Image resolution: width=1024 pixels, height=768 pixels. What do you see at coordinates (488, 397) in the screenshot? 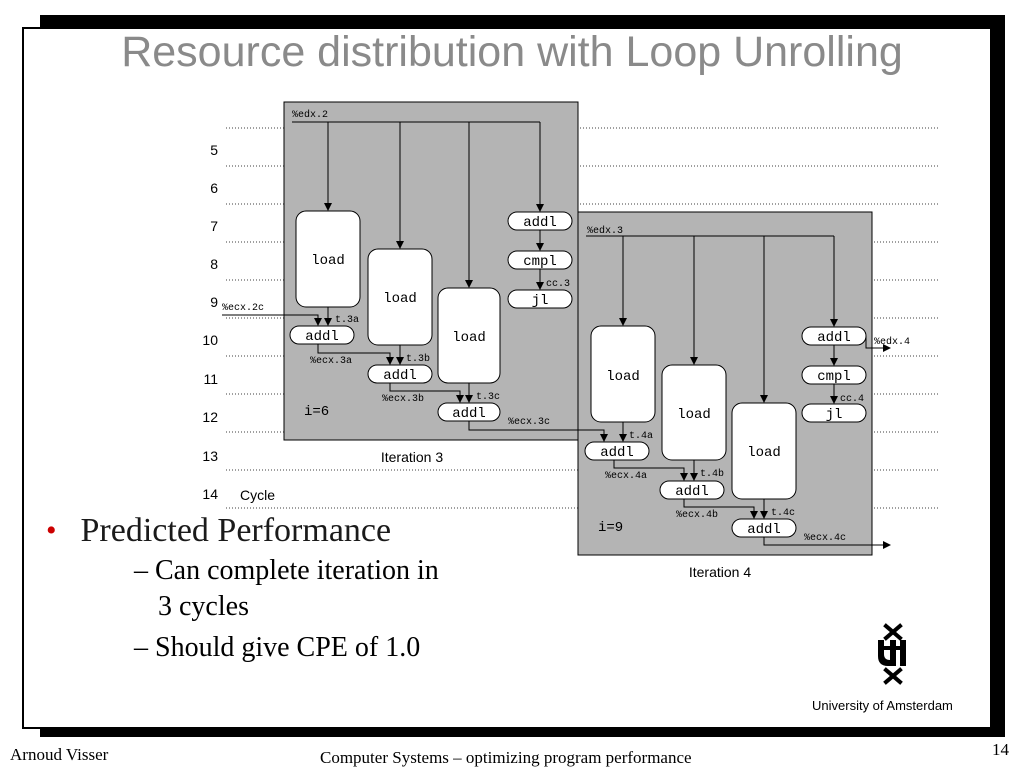
I see `temp-label: t.3c` at bounding box center [488, 397].